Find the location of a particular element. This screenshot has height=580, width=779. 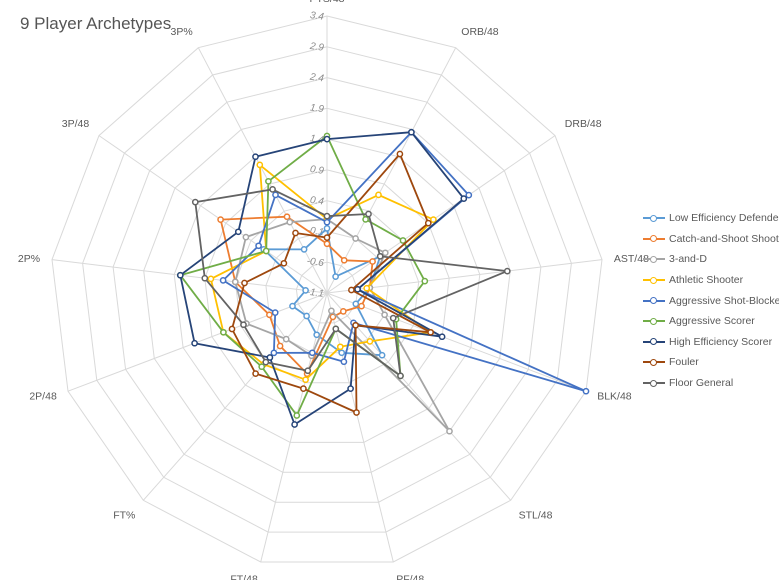

tick-label: -0.6 is located at coordinates (315, 262).